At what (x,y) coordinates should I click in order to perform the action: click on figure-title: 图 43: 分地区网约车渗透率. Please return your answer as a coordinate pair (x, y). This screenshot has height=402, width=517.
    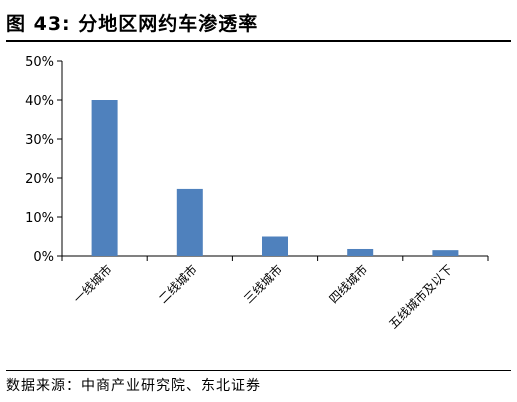
    Looking at the image, I should click on (132, 23).